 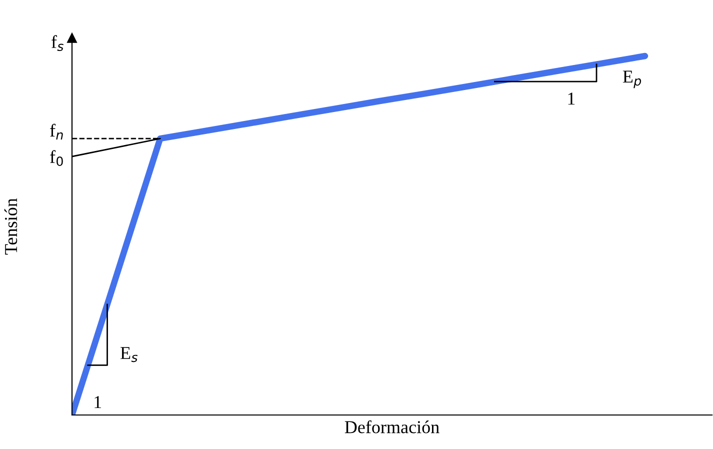 What do you see at coordinates (11, 226) in the screenshot?
I see `y-axis-title: Tensión` at bounding box center [11, 226].